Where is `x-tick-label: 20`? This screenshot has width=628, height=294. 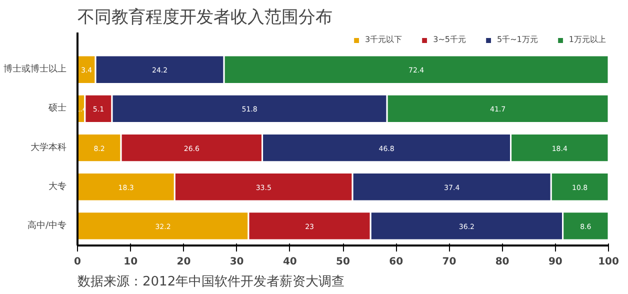 x-tick-label: 20 is located at coordinates (183, 262).